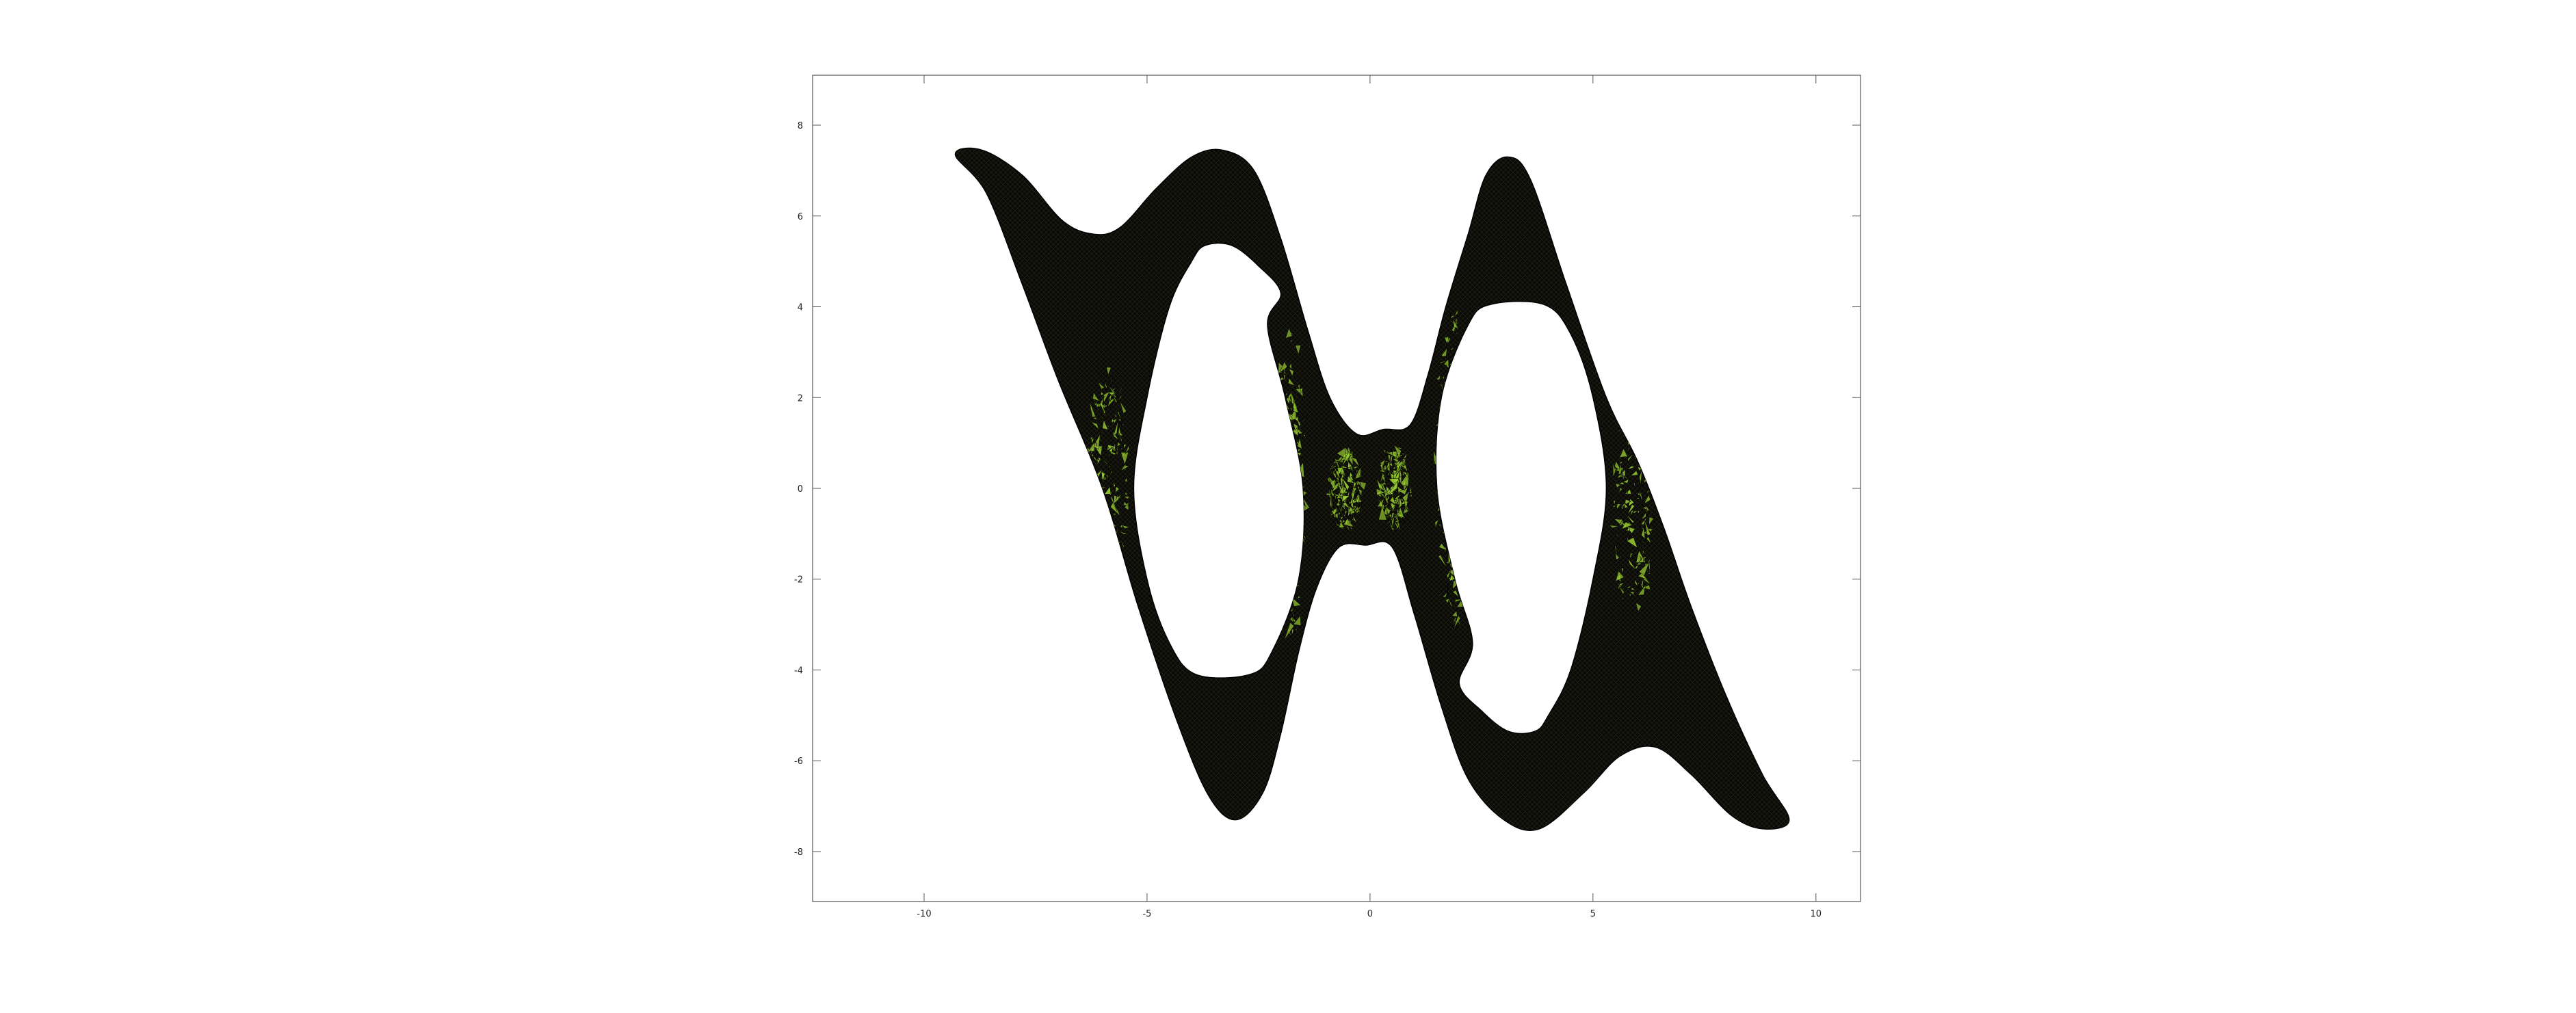  I want to click on mesh-green-bridge-right, so click(1394, 488).